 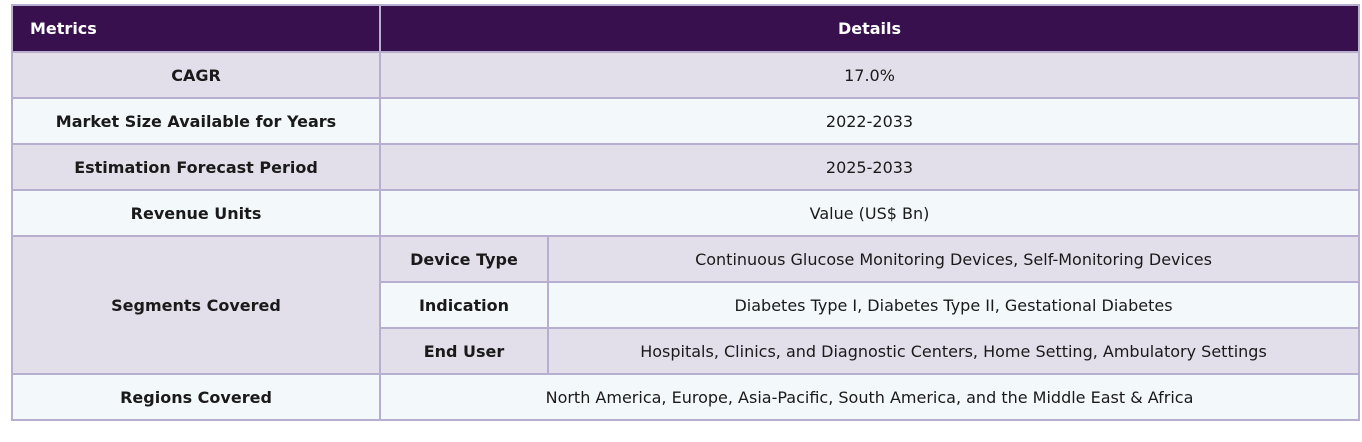 What do you see at coordinates (196, 75) in the screenshot?
I see `cagr-label: CAGR` at bounding box center [196, 75].